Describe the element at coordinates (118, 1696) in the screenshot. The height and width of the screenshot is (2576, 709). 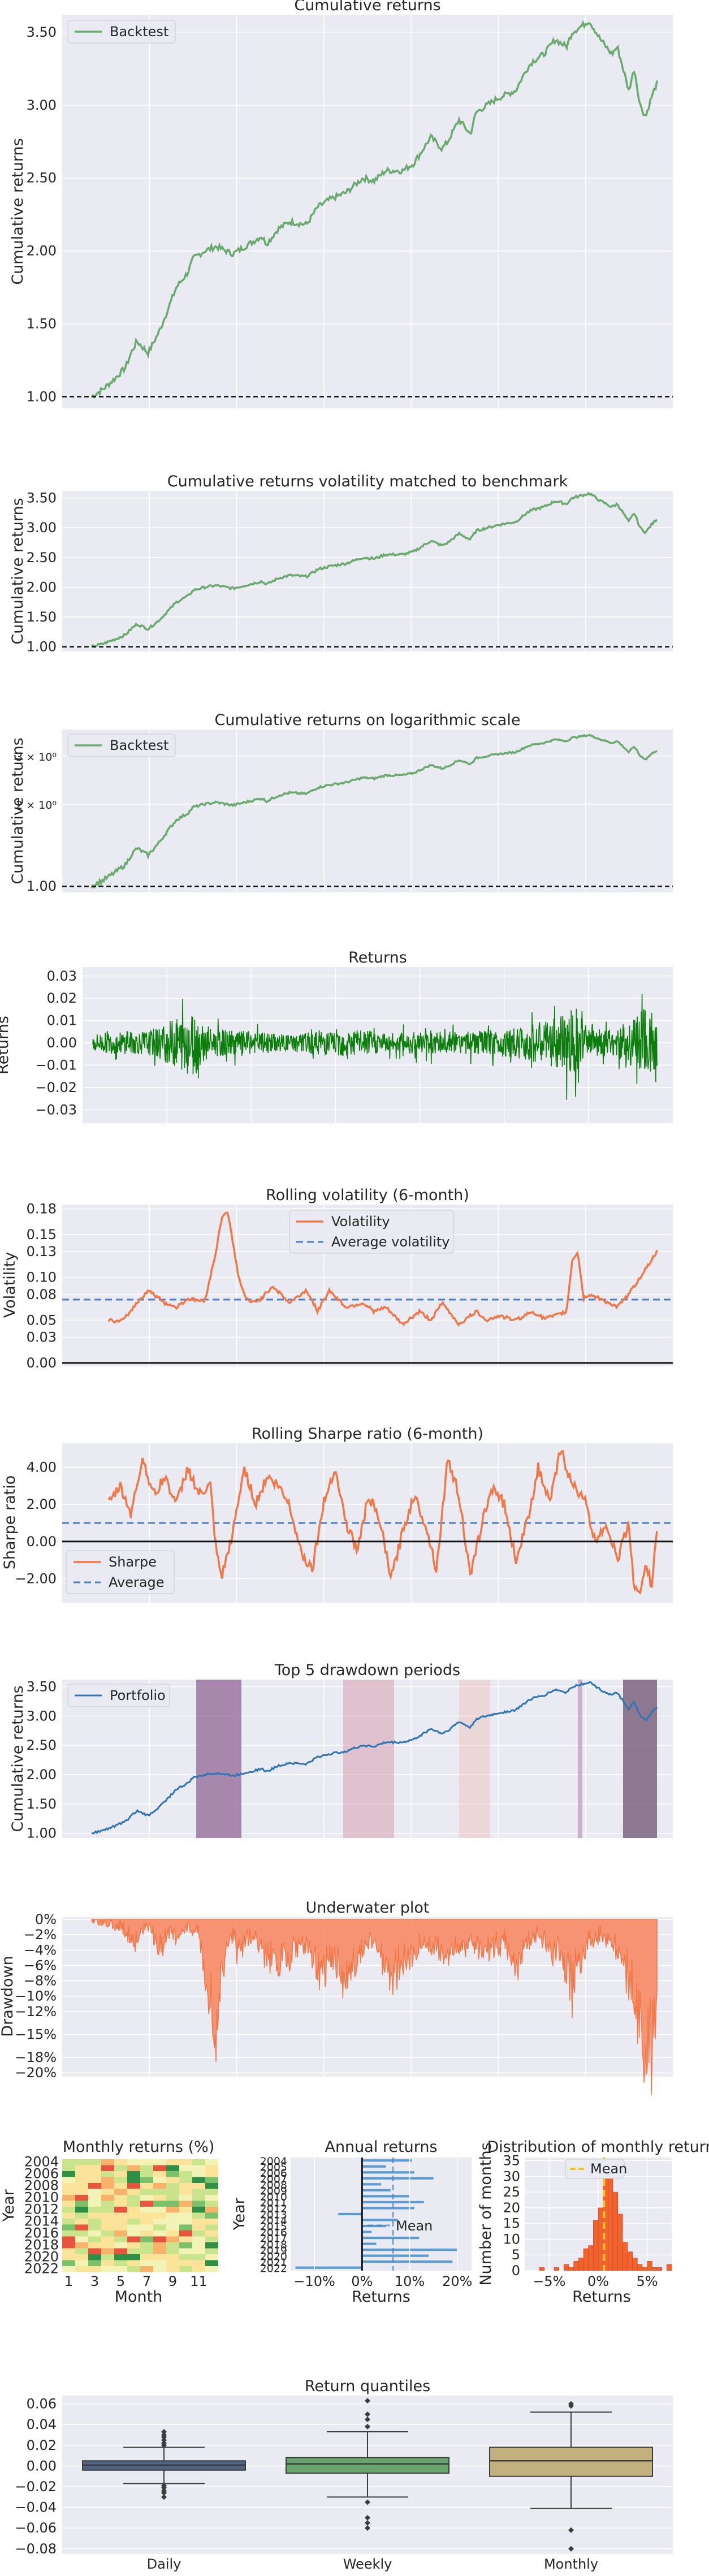
I see `legend: Portfolio` at that location.